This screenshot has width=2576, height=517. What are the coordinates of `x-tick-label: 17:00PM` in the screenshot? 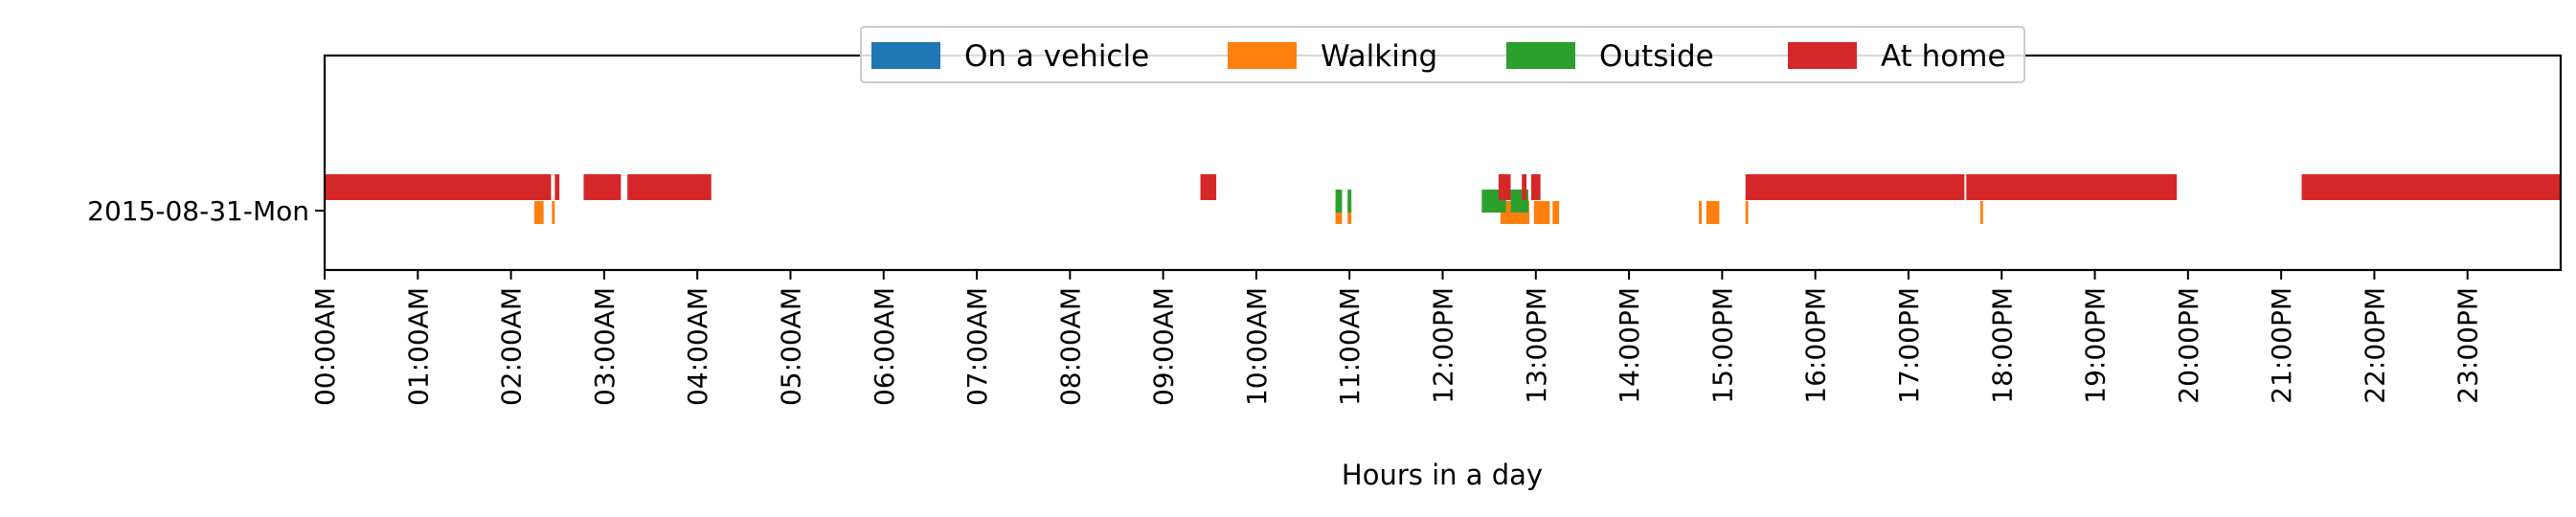 It's located at (1909, 345).